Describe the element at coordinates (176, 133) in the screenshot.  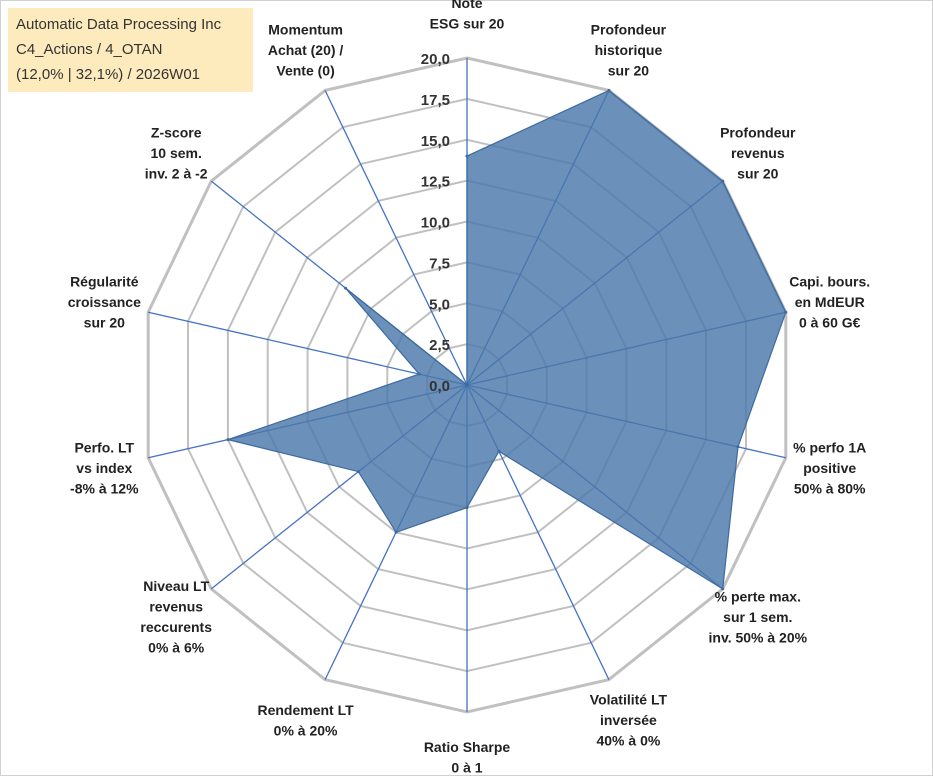
I see `category-label-12-line-0: Z-score` at that location.